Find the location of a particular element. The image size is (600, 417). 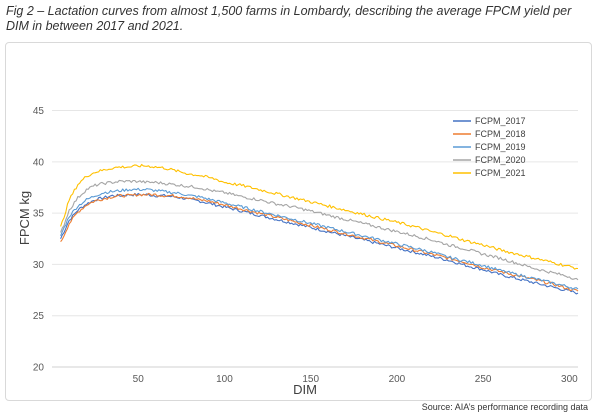

x-axis-ticks: 50 100 150 200 250 300 is located at coordinates (355, 379).